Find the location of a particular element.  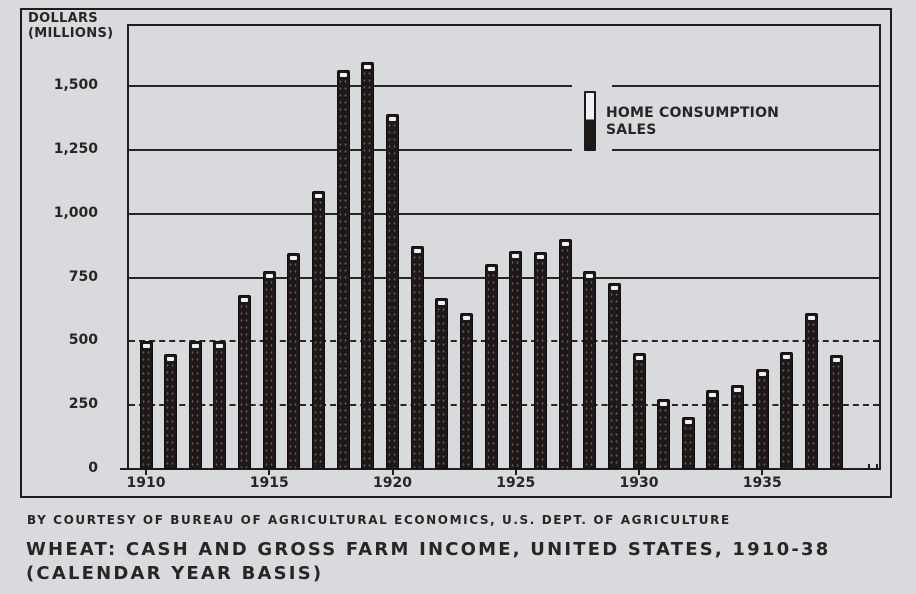

y-tick-label: 1,000 is located at coordinates (75, 212).